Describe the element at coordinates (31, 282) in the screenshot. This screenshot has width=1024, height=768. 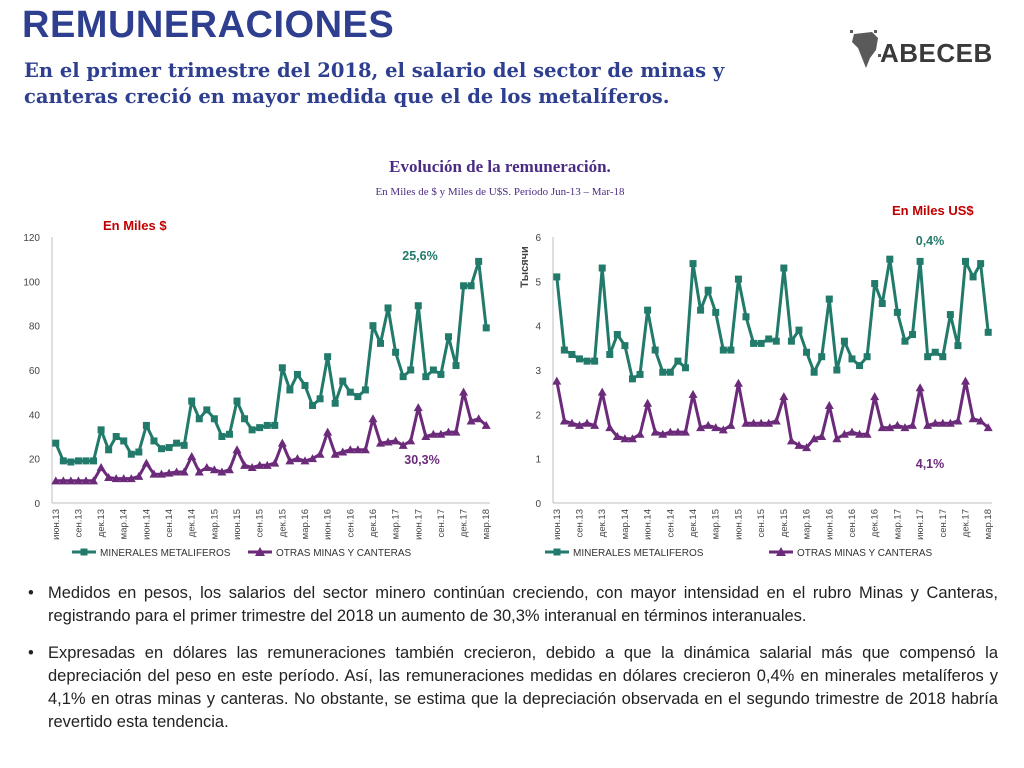
I see `y-tick-label: 100` at that location.